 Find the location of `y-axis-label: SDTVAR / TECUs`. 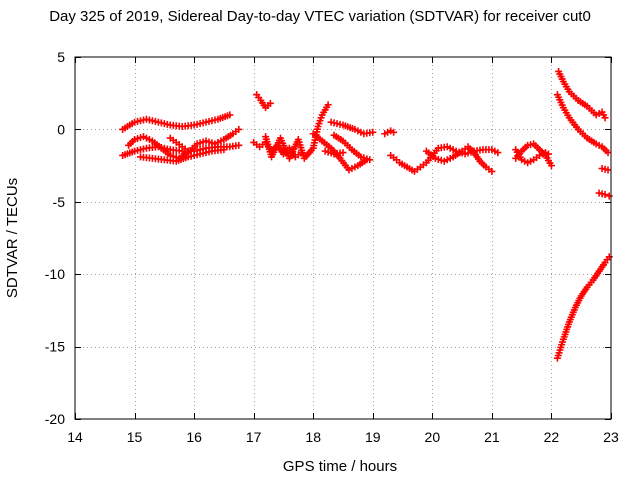

y-axis-label: SDTVAR / TECUs is located at coordinates (12, 238).